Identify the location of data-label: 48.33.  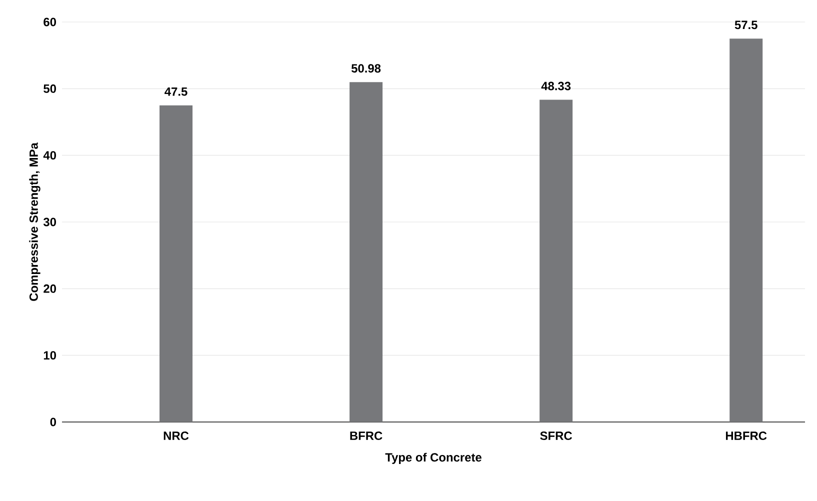
(556, 86).